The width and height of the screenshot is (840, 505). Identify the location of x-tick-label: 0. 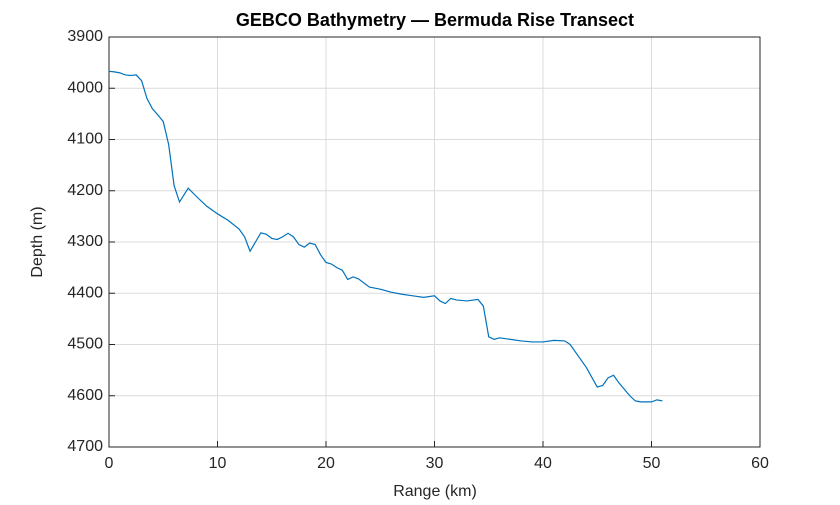
(109, 463).